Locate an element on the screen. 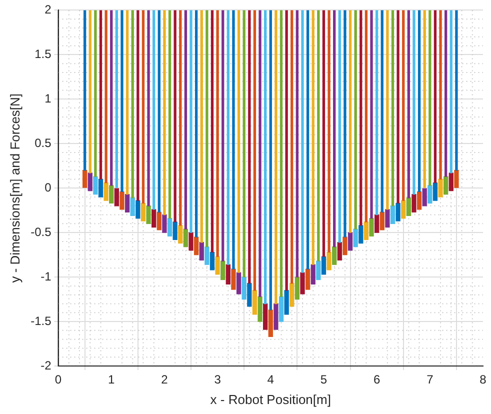  y-tick-label: 1.5 is located at coordinates (43, 53).